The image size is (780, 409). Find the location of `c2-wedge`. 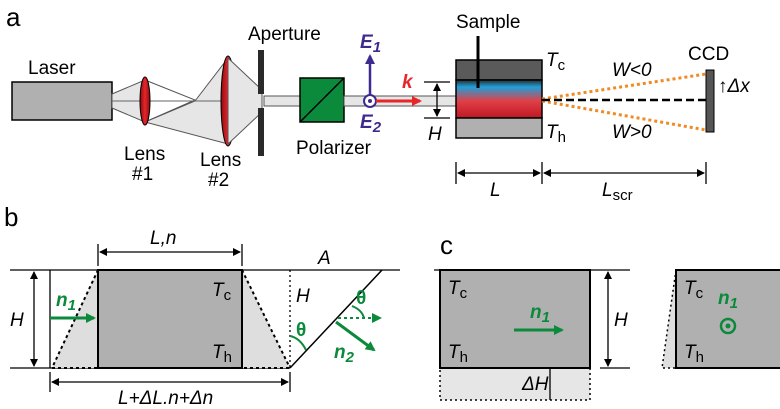

c2-wedge is located at coordinates (669, 319).